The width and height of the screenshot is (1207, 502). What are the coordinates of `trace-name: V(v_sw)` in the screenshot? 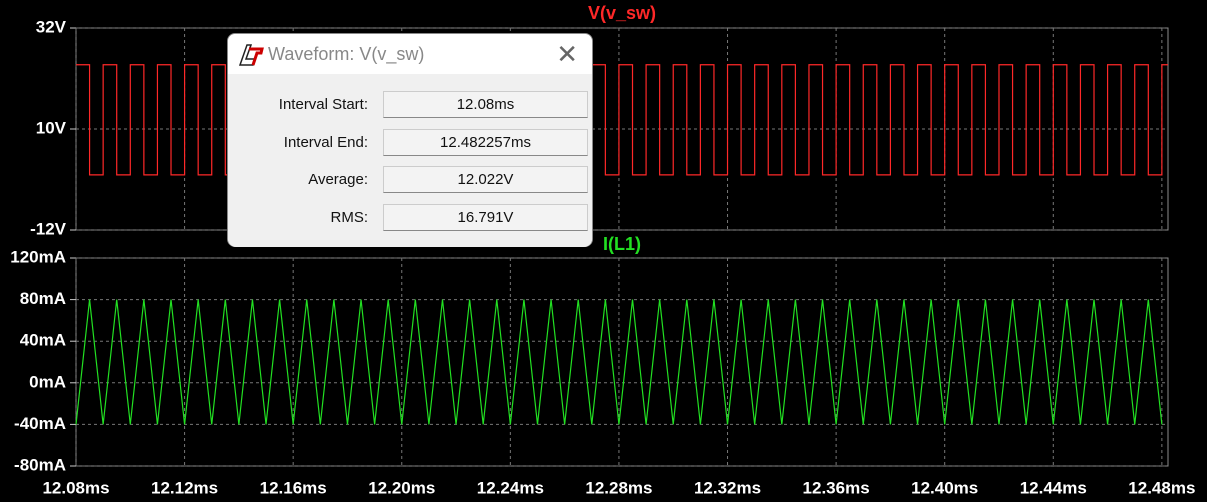 It's located at (622, 13).